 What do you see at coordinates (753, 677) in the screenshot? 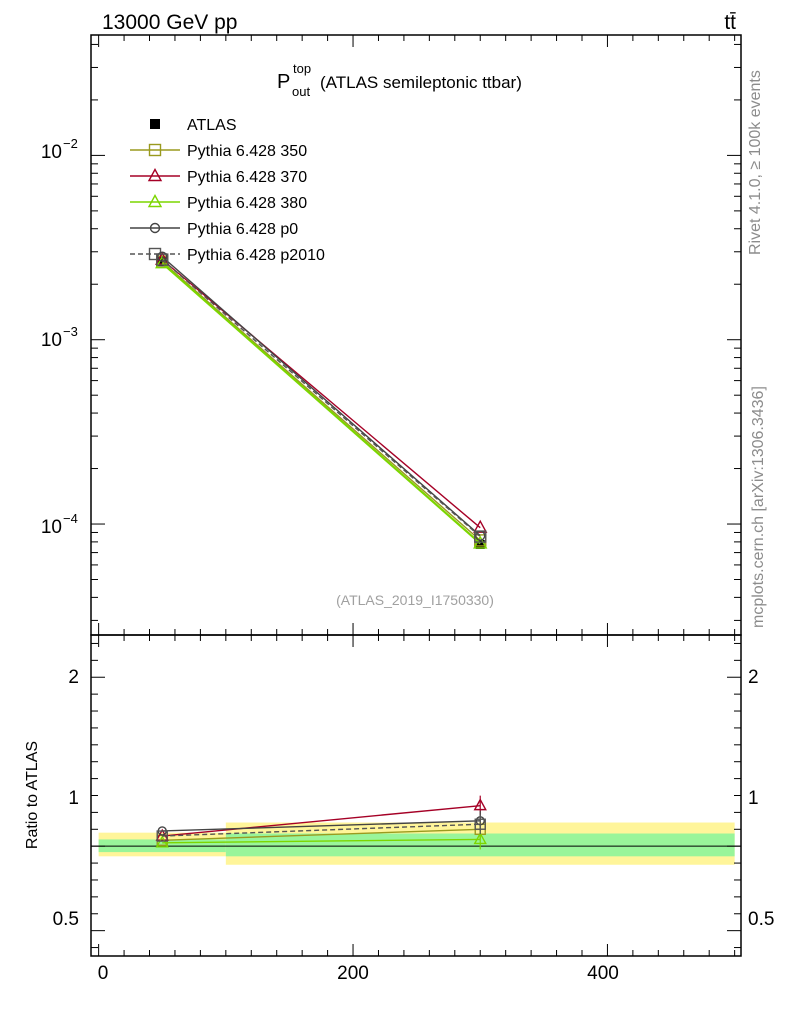
I see `ratio-y-tick-label-right: 2` at bounding box center [753, 677].